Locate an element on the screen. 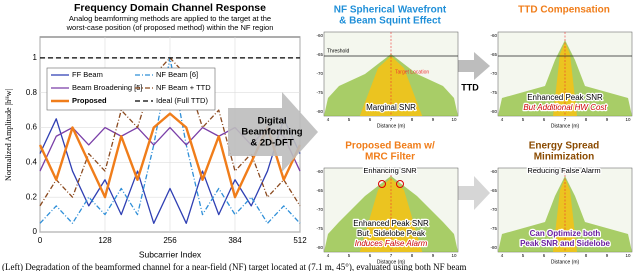 The image size is (640, 271). legend-label: Proposed is located at coordinates (89, 100).